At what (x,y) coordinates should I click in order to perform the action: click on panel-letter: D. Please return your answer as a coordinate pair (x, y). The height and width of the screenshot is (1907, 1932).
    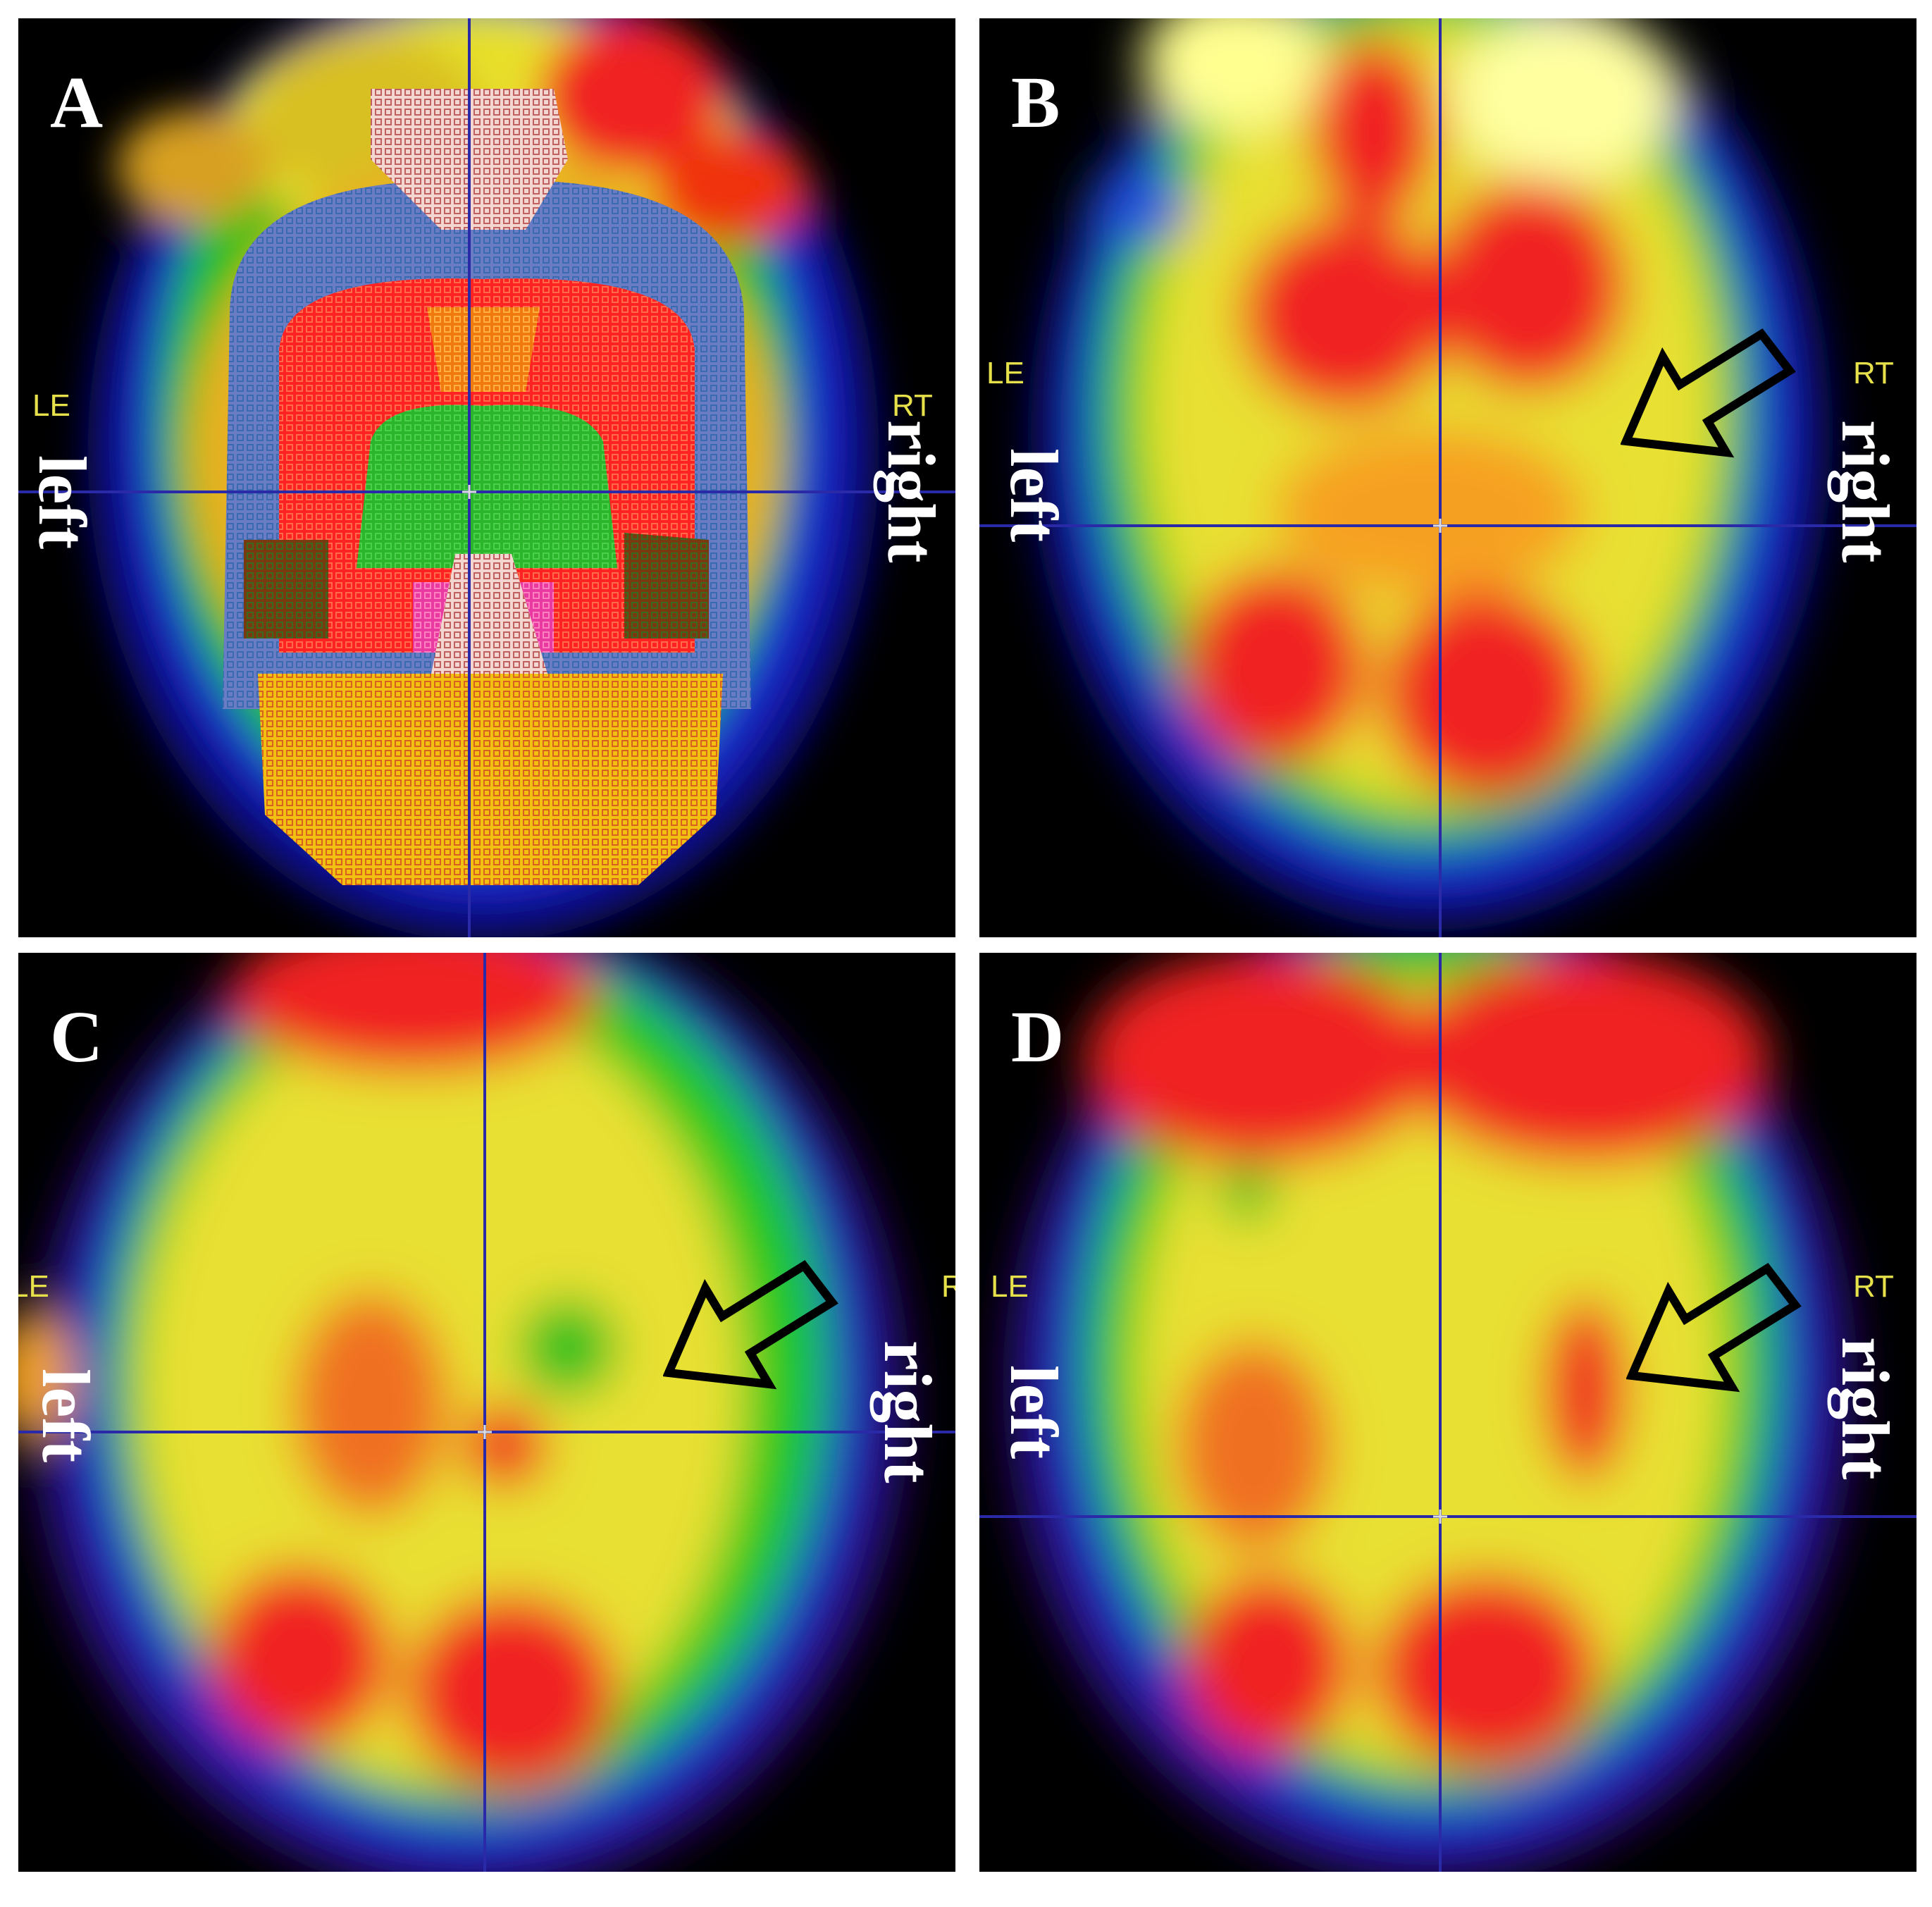
    Looking at the image, I should click on (1038, 1037).